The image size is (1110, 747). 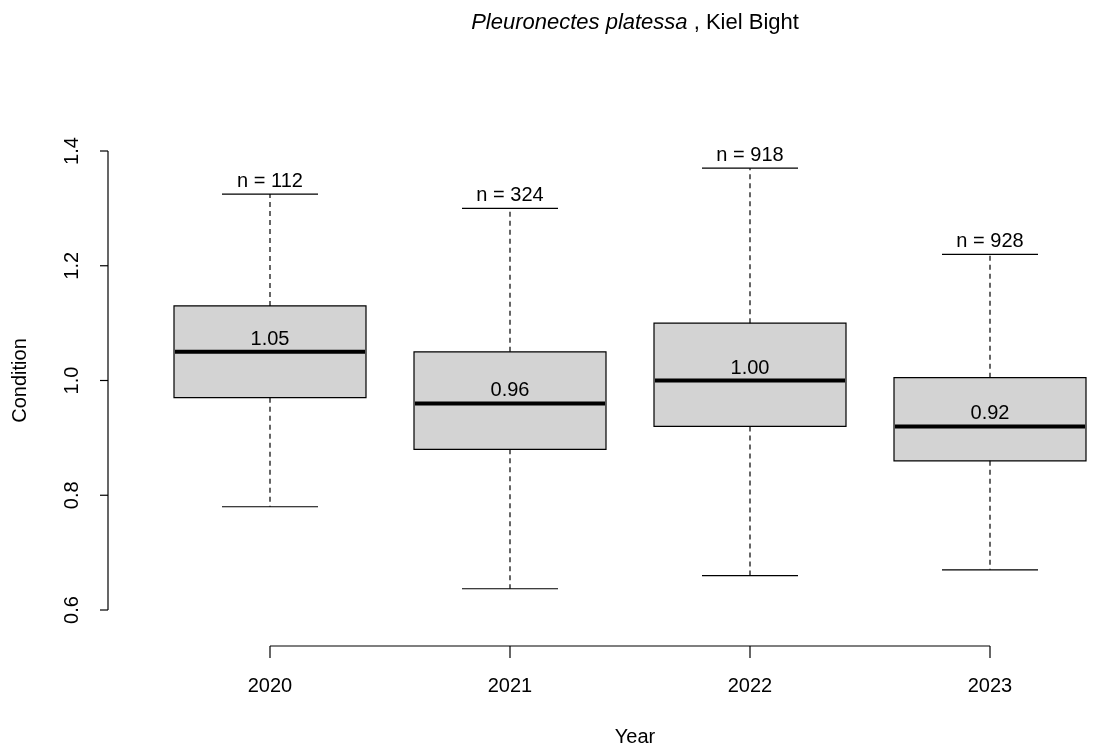 What do you see at coordinates (70, 610) in the screenshot?
I see `y-tick-label: 0.6` at bounding box center [70, 610].